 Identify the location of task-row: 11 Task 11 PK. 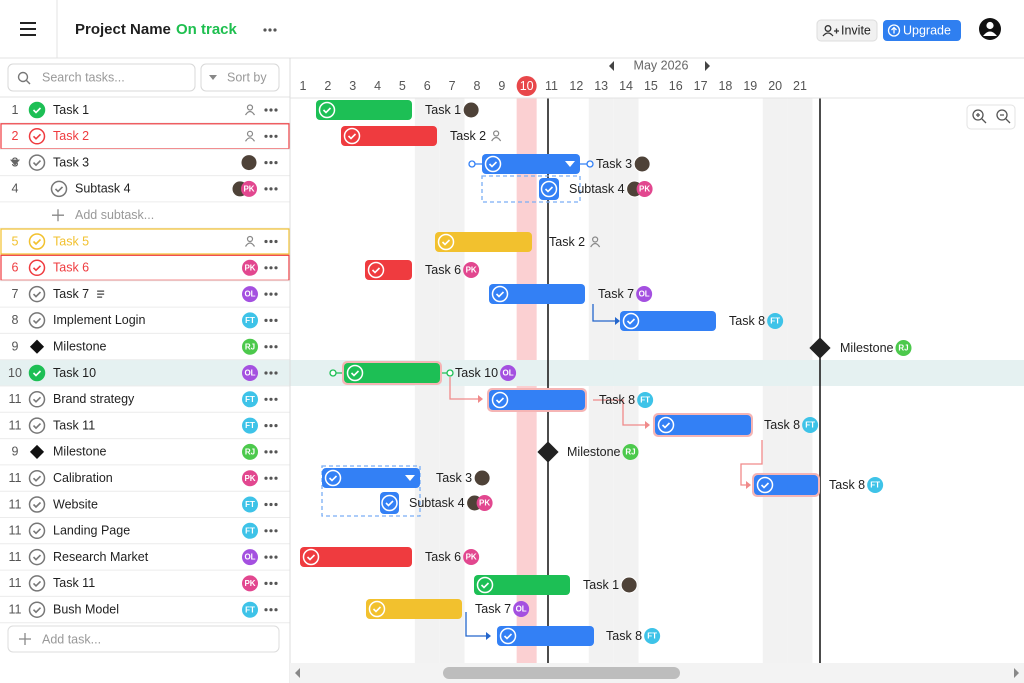
(145, 586).